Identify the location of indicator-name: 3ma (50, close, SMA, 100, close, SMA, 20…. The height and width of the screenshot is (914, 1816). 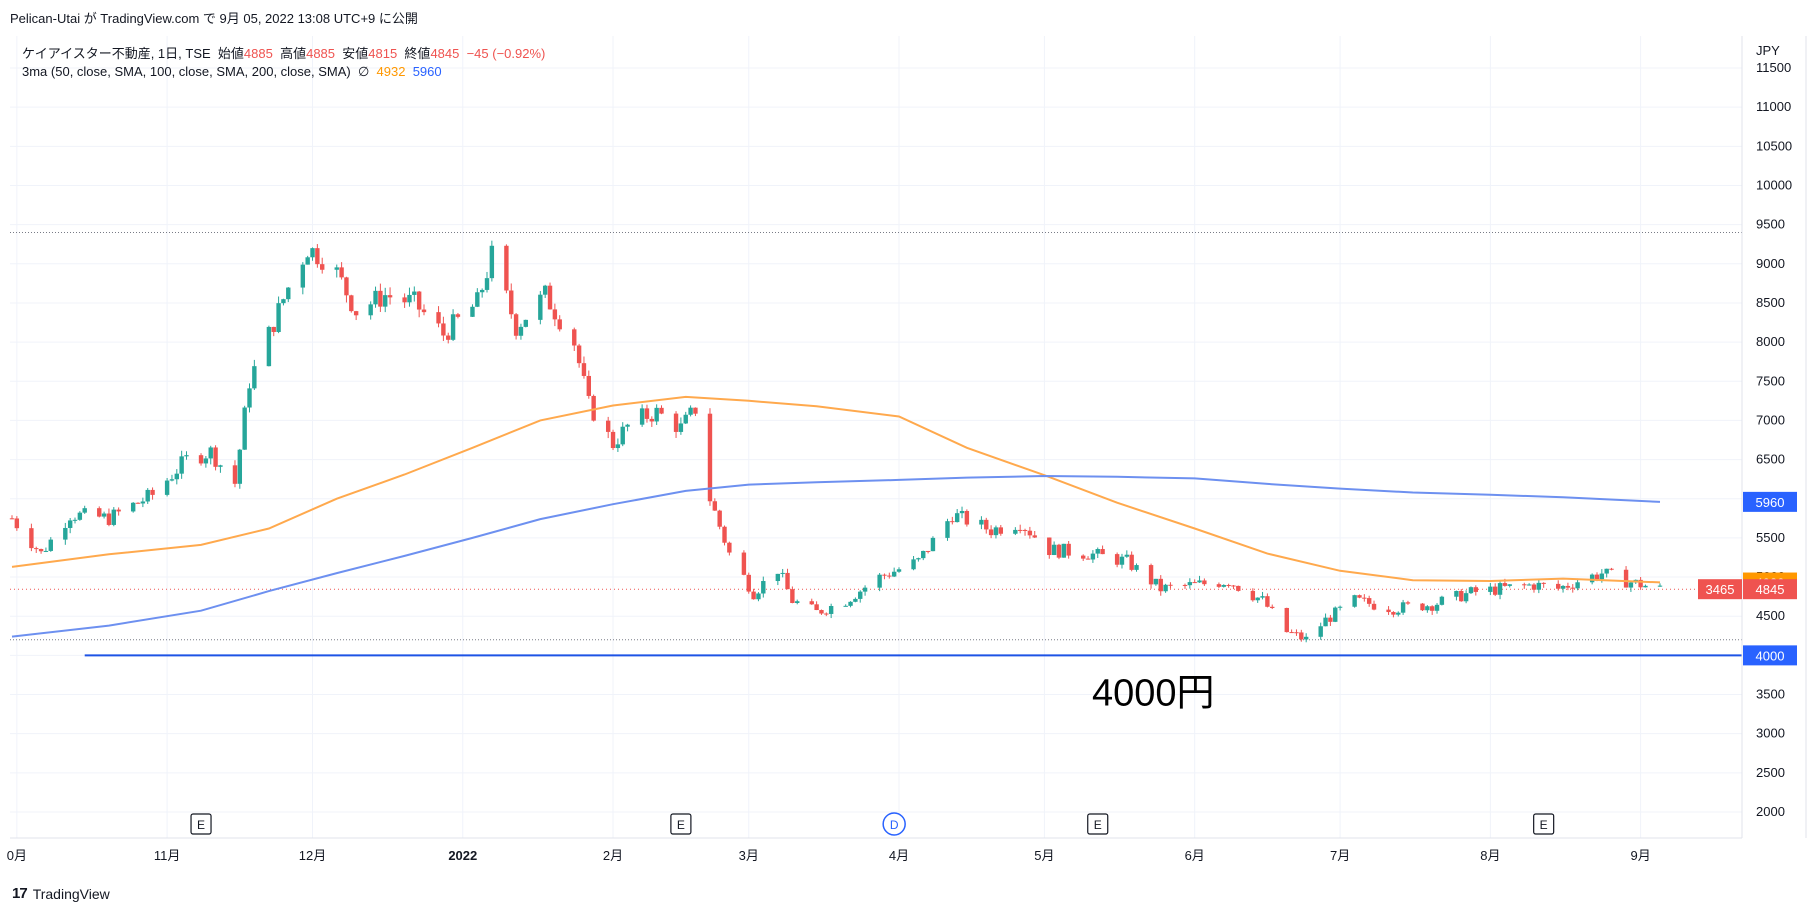
(186, 71).